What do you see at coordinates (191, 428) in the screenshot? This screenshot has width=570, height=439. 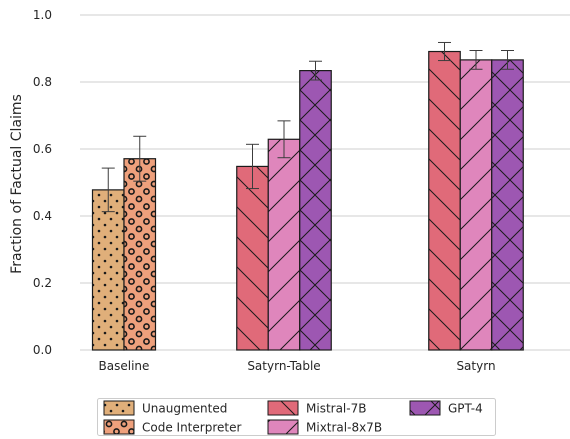 I see `legend-label: Code Interpreter` at bounding box center [191, 428].